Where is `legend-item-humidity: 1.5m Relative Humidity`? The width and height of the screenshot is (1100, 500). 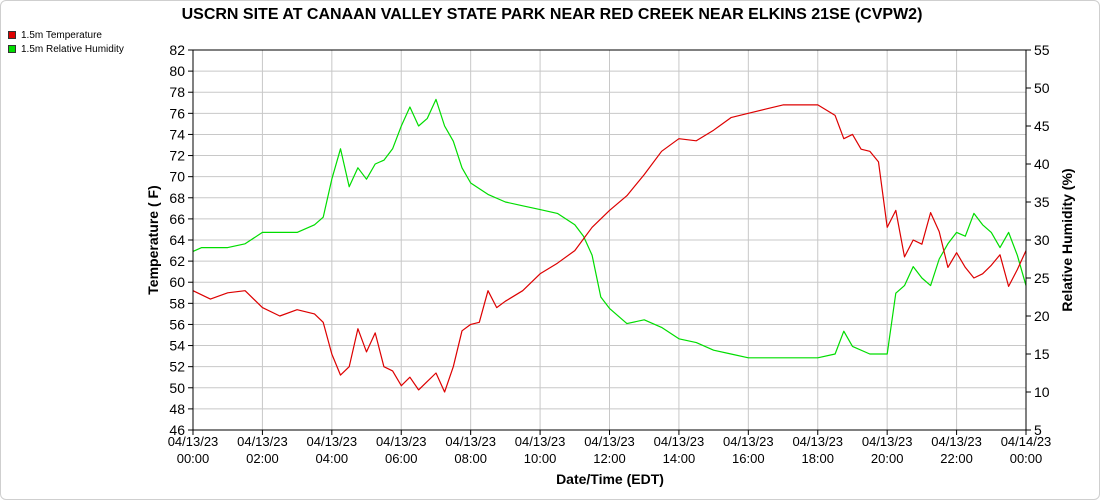
legend-item-humidity: 1.5m Relative Humidity is located at coordinates (66, 49).